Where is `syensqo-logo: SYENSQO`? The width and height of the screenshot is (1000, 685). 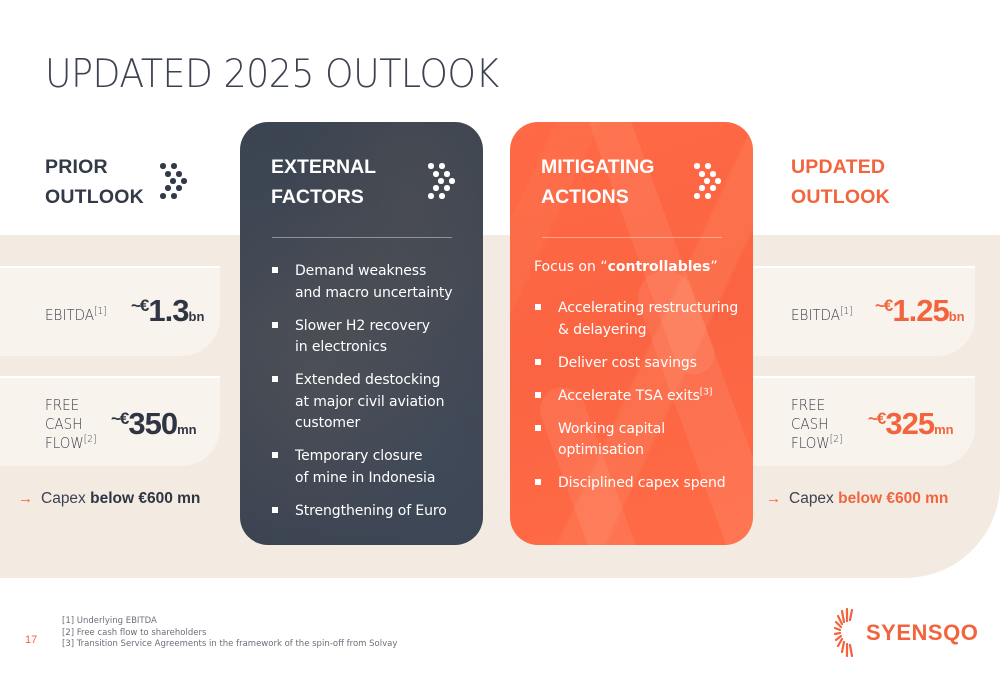 syensqo-logo: SYENSQO is located at coordinates (906, 633).